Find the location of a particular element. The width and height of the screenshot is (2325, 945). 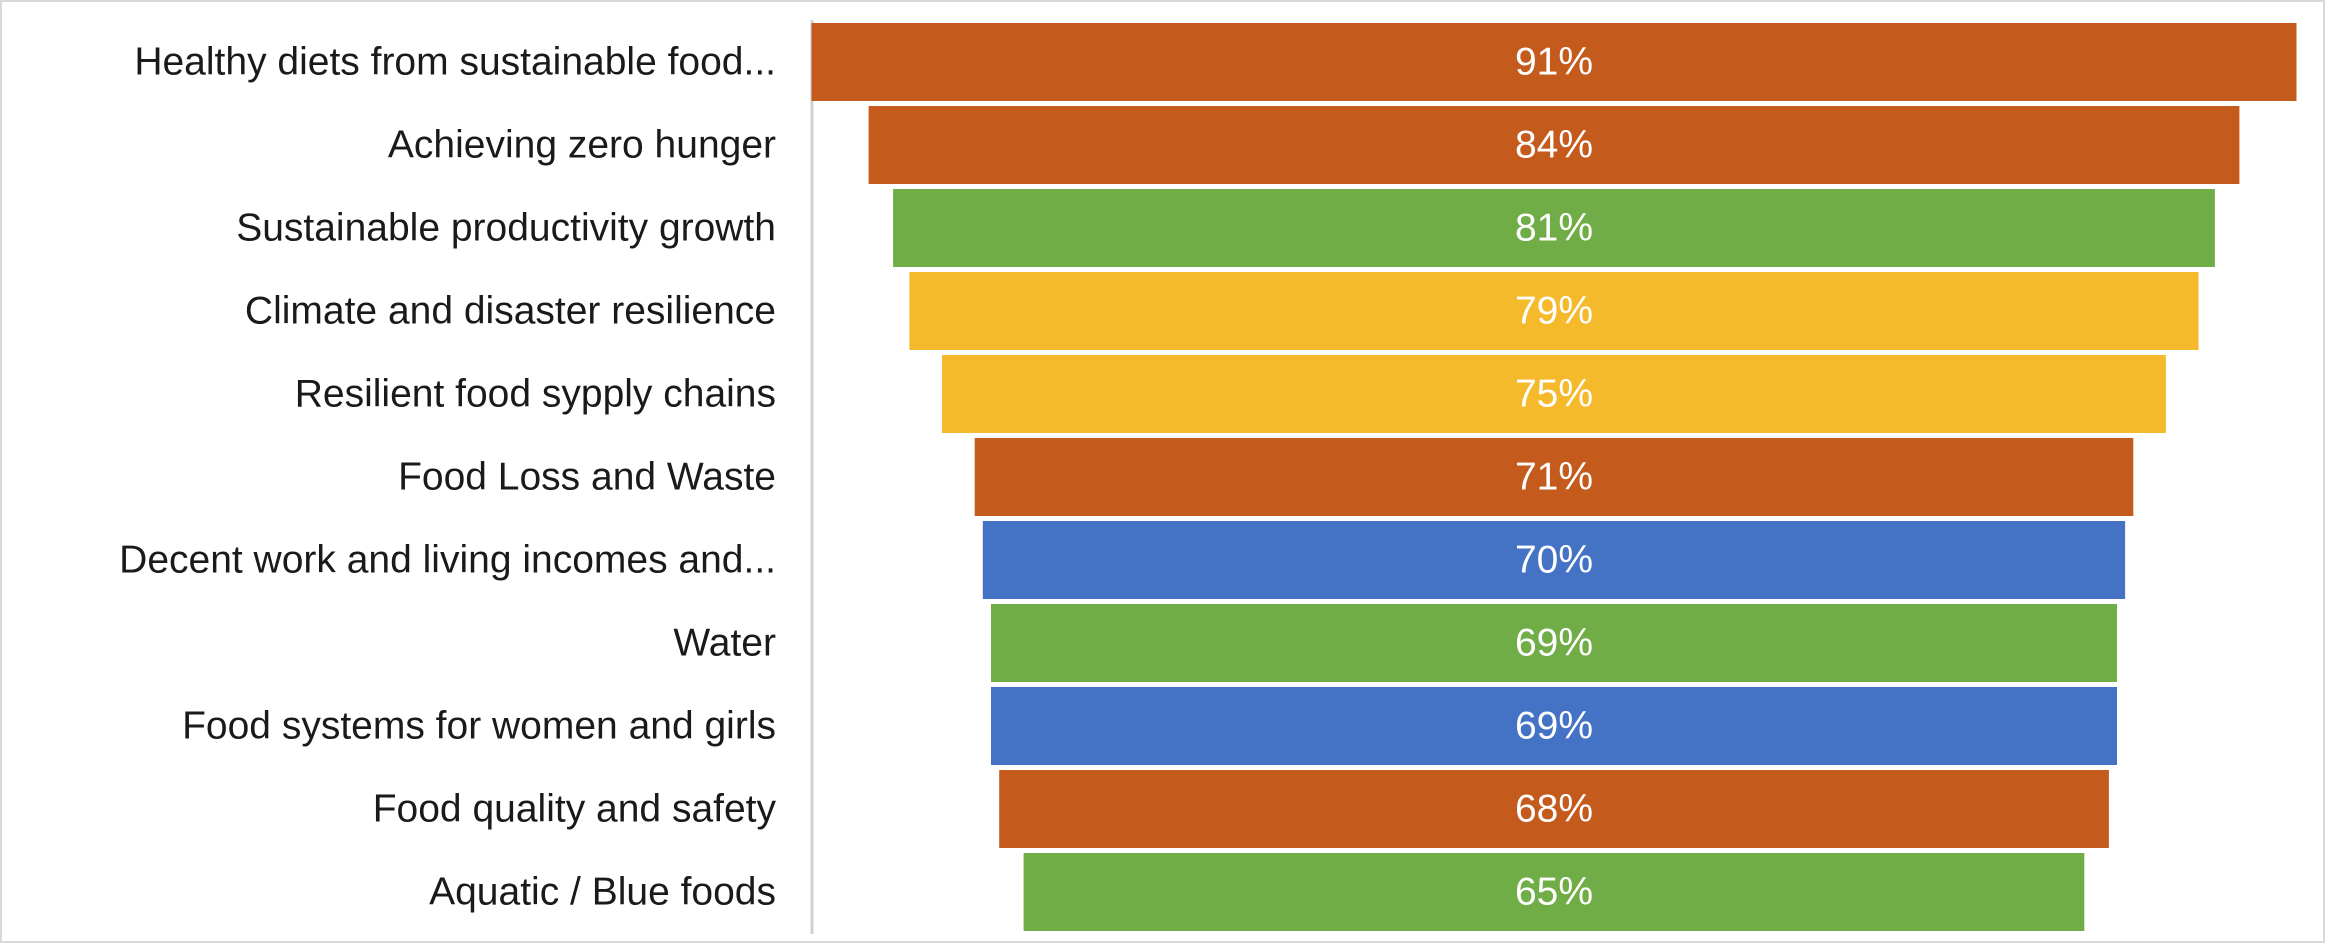

bar-value-label: 75% is located at coordinates (1554, 394).